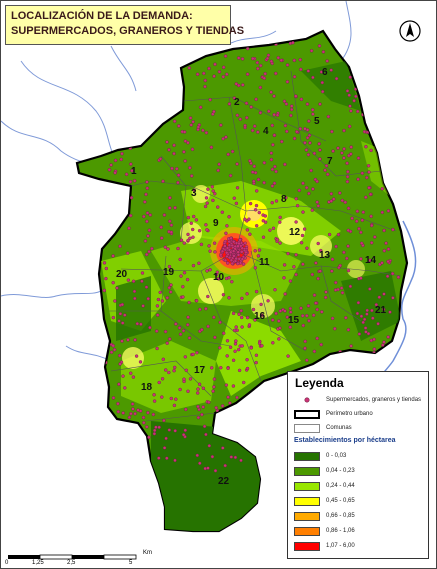  I want to click on legend-comunas-row: Comunas, so click(323, 428).